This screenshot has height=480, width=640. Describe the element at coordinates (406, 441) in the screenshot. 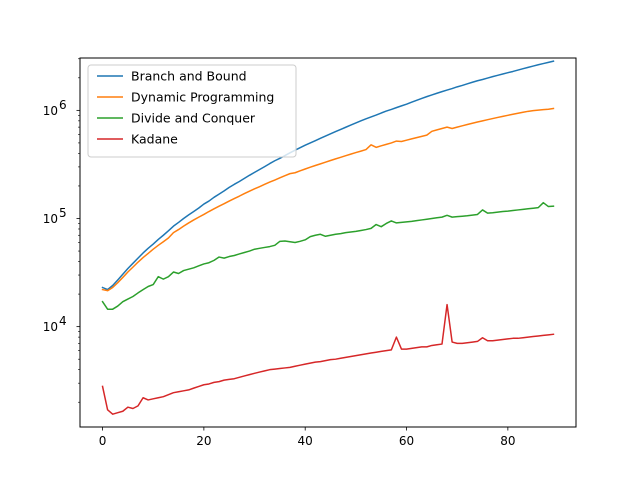

I see `x-tick-label: 60` at that location.